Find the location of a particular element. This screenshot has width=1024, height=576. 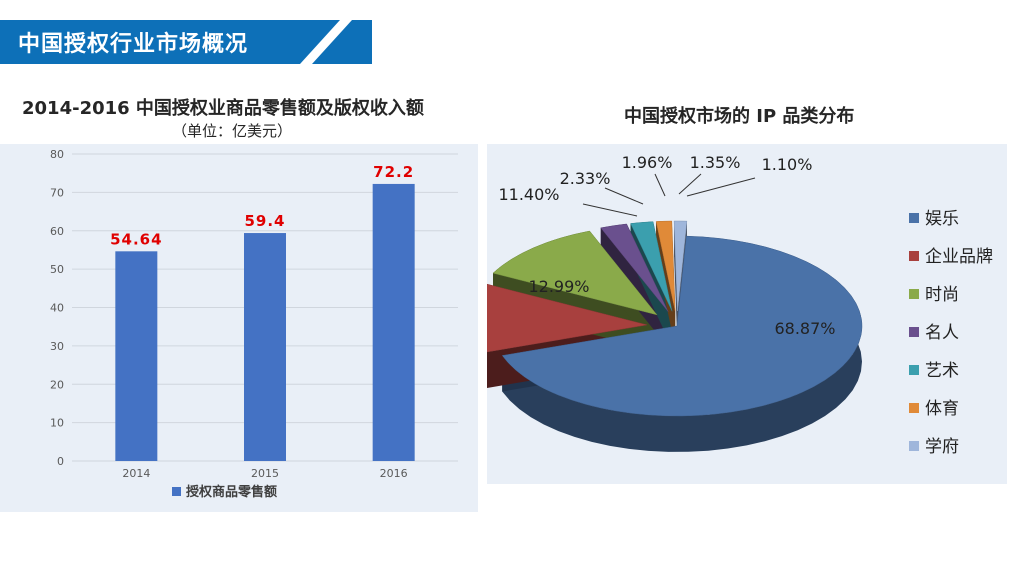

legend-swatch is located at coordinates (176, 491).